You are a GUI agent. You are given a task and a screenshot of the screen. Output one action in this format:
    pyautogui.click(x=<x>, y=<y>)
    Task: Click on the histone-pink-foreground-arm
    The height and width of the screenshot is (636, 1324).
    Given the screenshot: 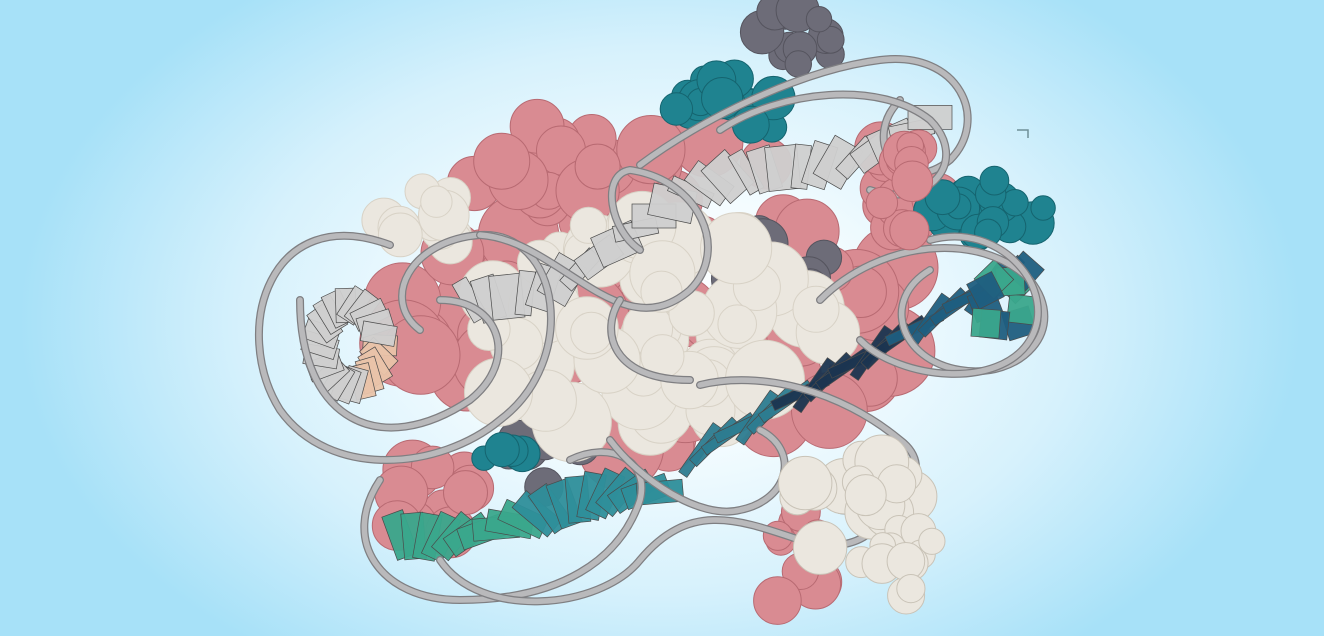 What is the action you would take?
    pyautogui.click(x=901, y=190)
    